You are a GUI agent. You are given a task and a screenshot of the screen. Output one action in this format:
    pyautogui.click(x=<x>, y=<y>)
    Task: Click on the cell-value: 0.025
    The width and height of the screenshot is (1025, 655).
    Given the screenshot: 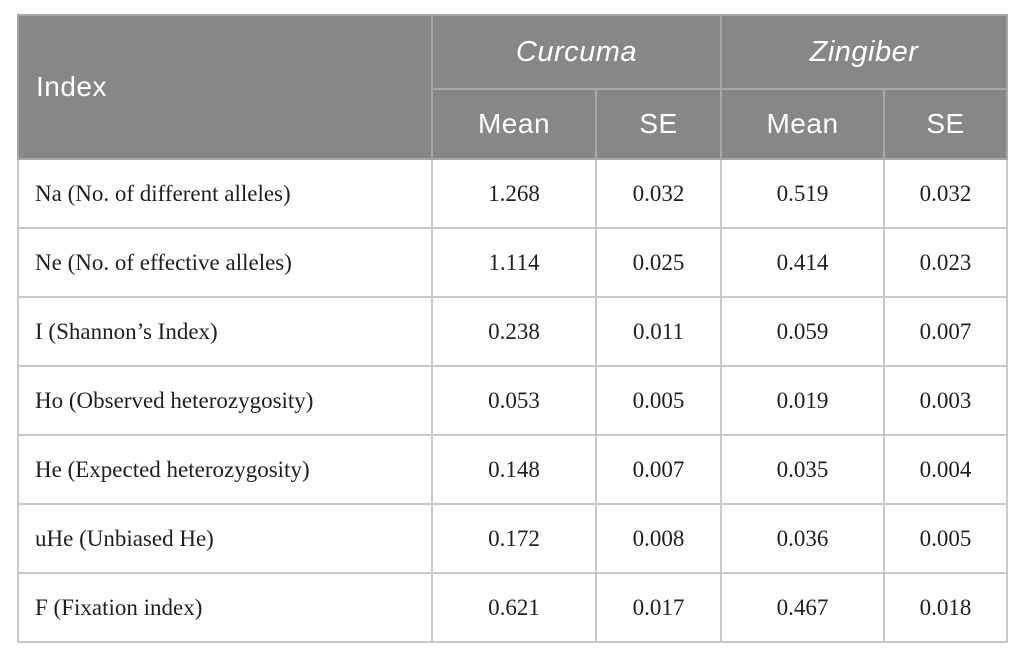 What is the action you would take?
    pyautogui.click(x=658, y=262)
    